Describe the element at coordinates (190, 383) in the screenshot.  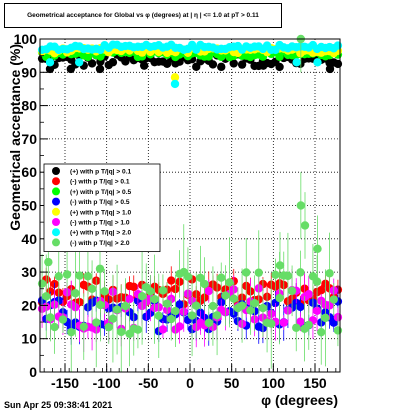
I see `x-tick-label: 0` at that location.